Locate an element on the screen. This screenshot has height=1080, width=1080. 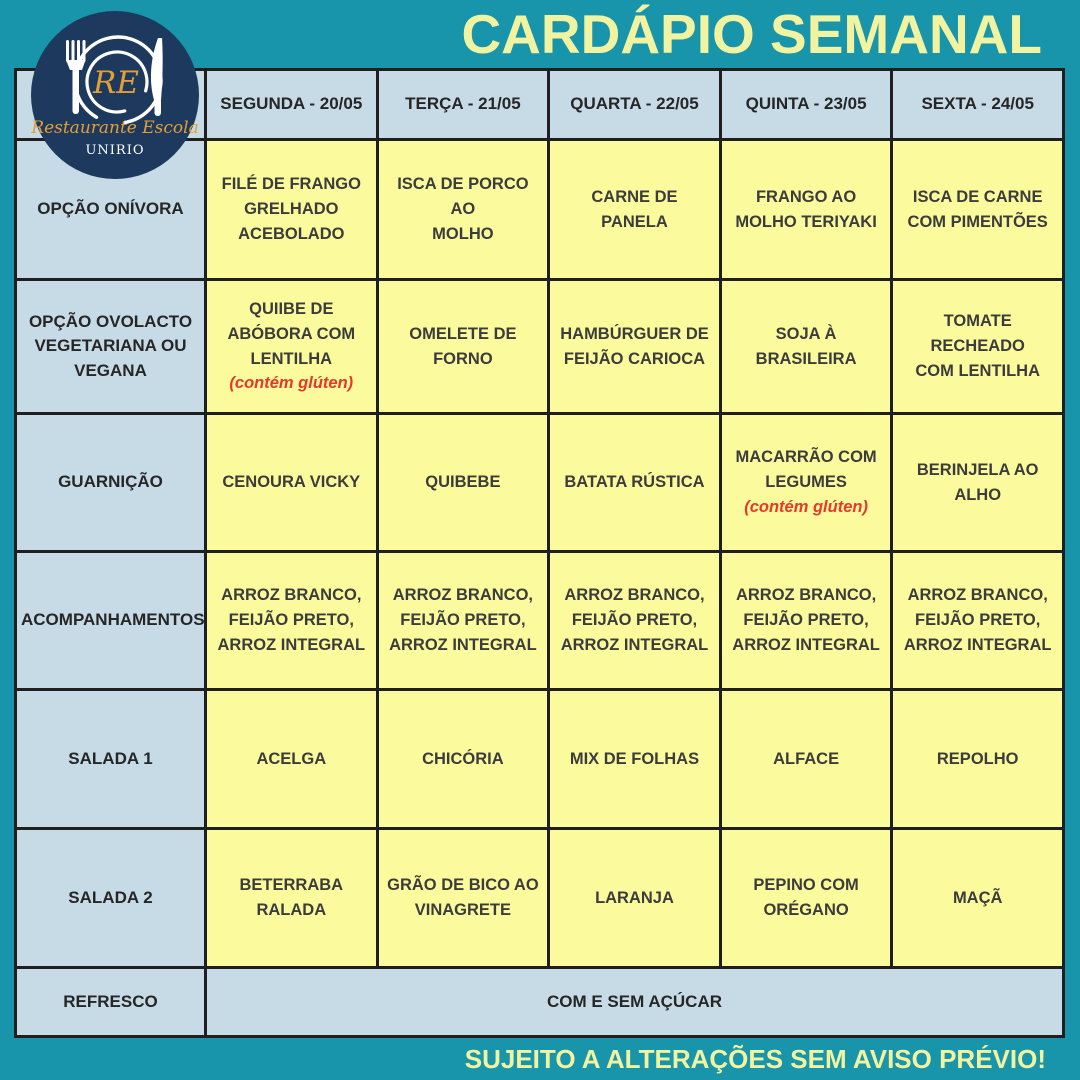
dish-name: TOMATE RECHEADO COM LENTILHA is located at coordinates (978, 346).